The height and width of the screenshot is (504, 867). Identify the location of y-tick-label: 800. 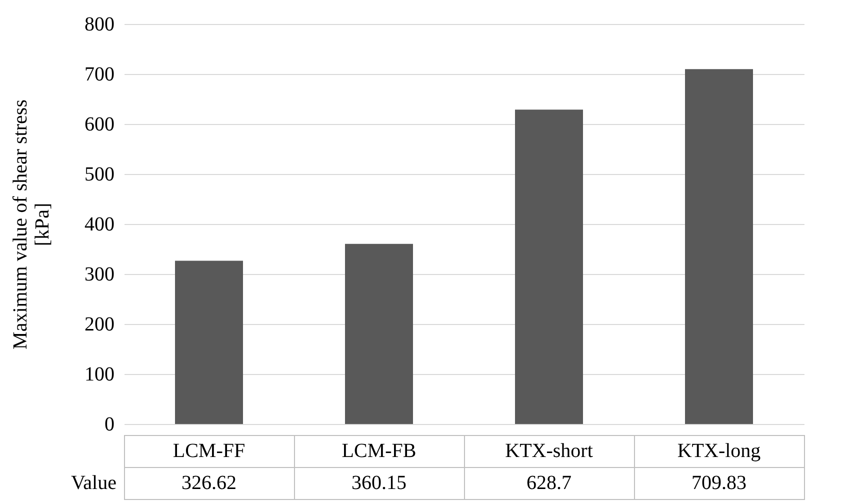
(99, 25).